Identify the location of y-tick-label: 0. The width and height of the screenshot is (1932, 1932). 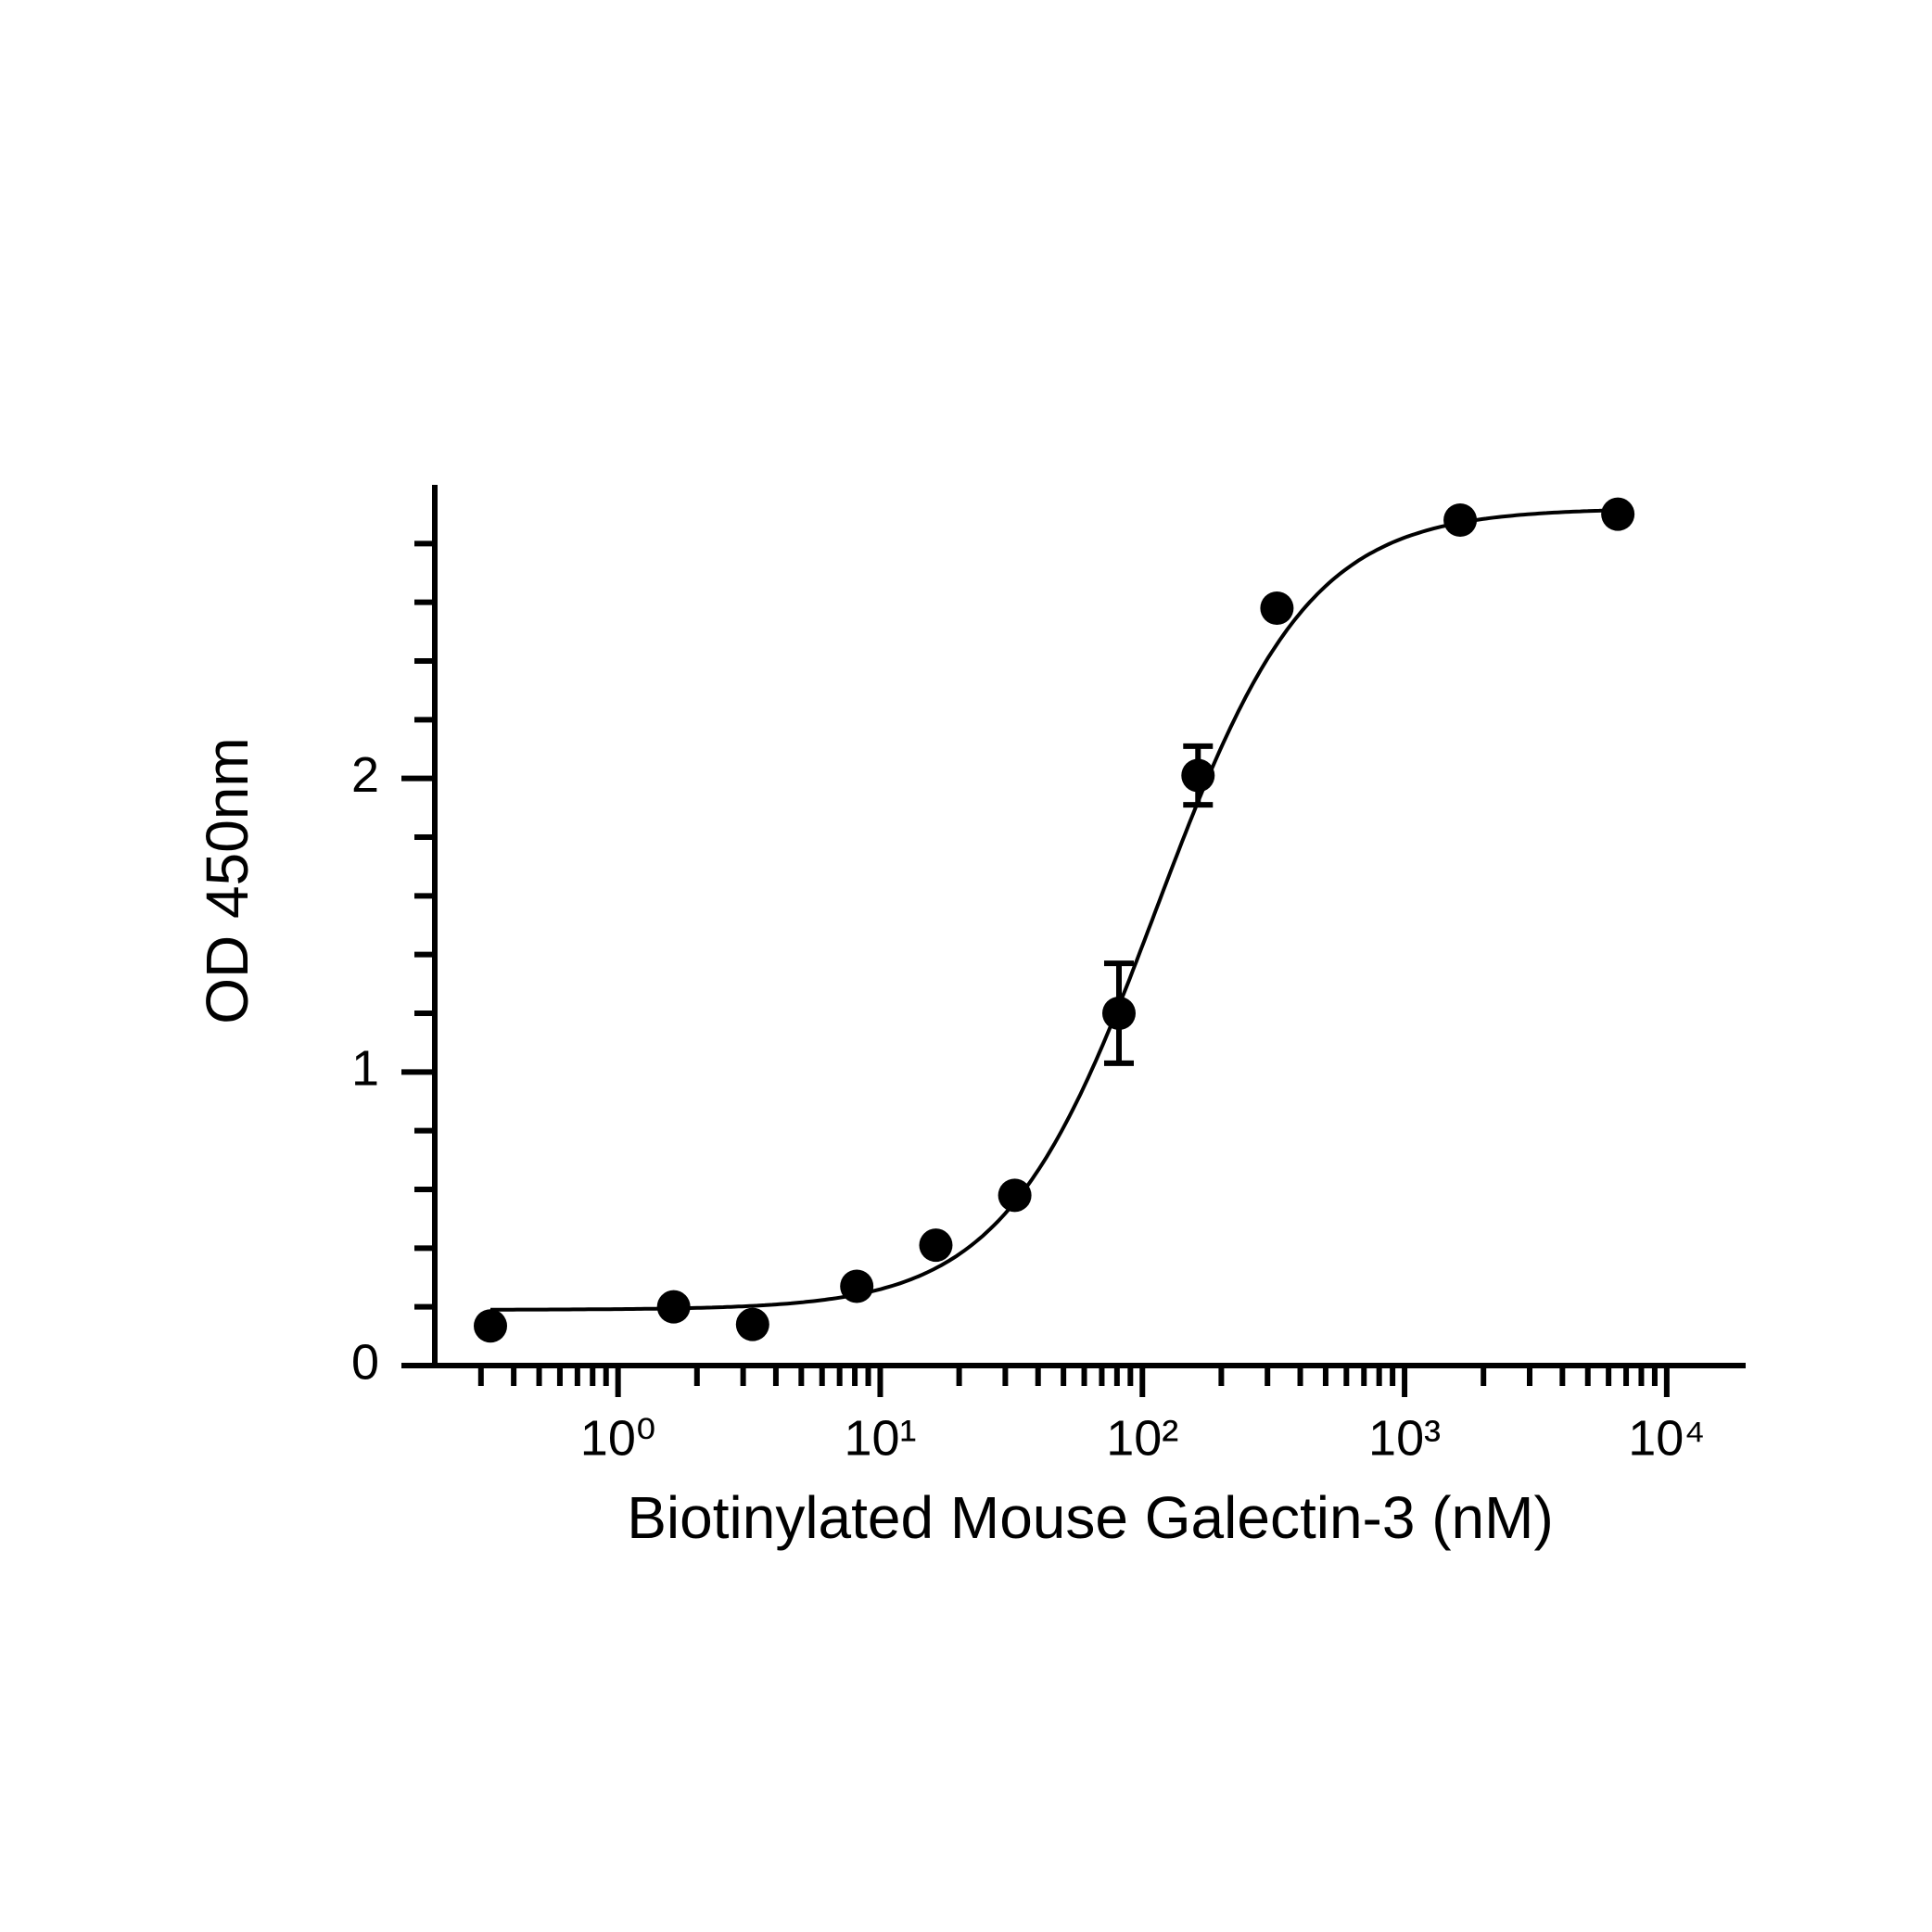
(365, 1362).